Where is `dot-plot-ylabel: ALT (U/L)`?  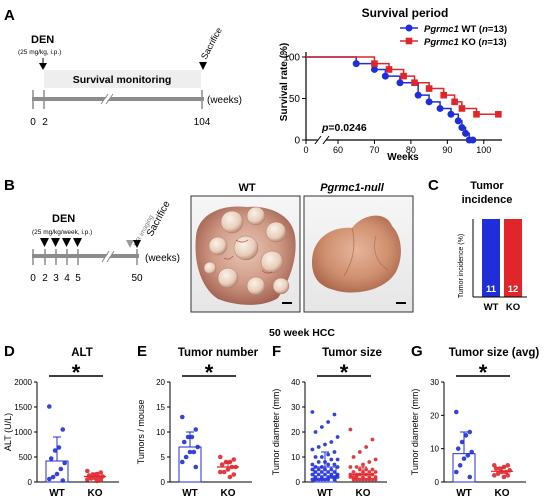
dot-plot-ylabel: ALT (U/L) is located at coordinates (8, 432).